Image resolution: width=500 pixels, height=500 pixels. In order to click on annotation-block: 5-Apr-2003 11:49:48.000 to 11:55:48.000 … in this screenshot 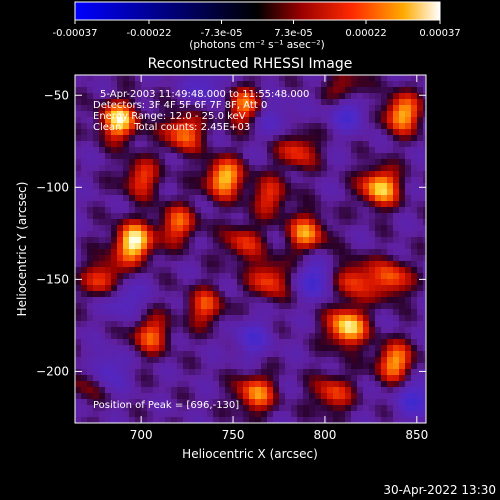, I will do `click(201, 111)`.